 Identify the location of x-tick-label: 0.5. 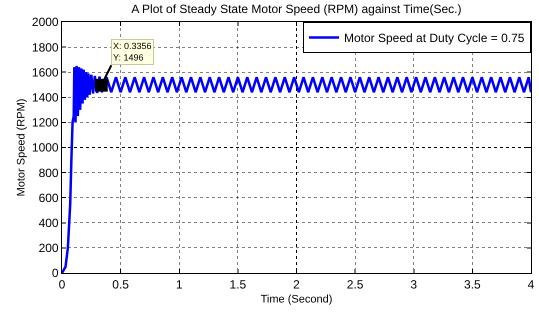
(121, 284).